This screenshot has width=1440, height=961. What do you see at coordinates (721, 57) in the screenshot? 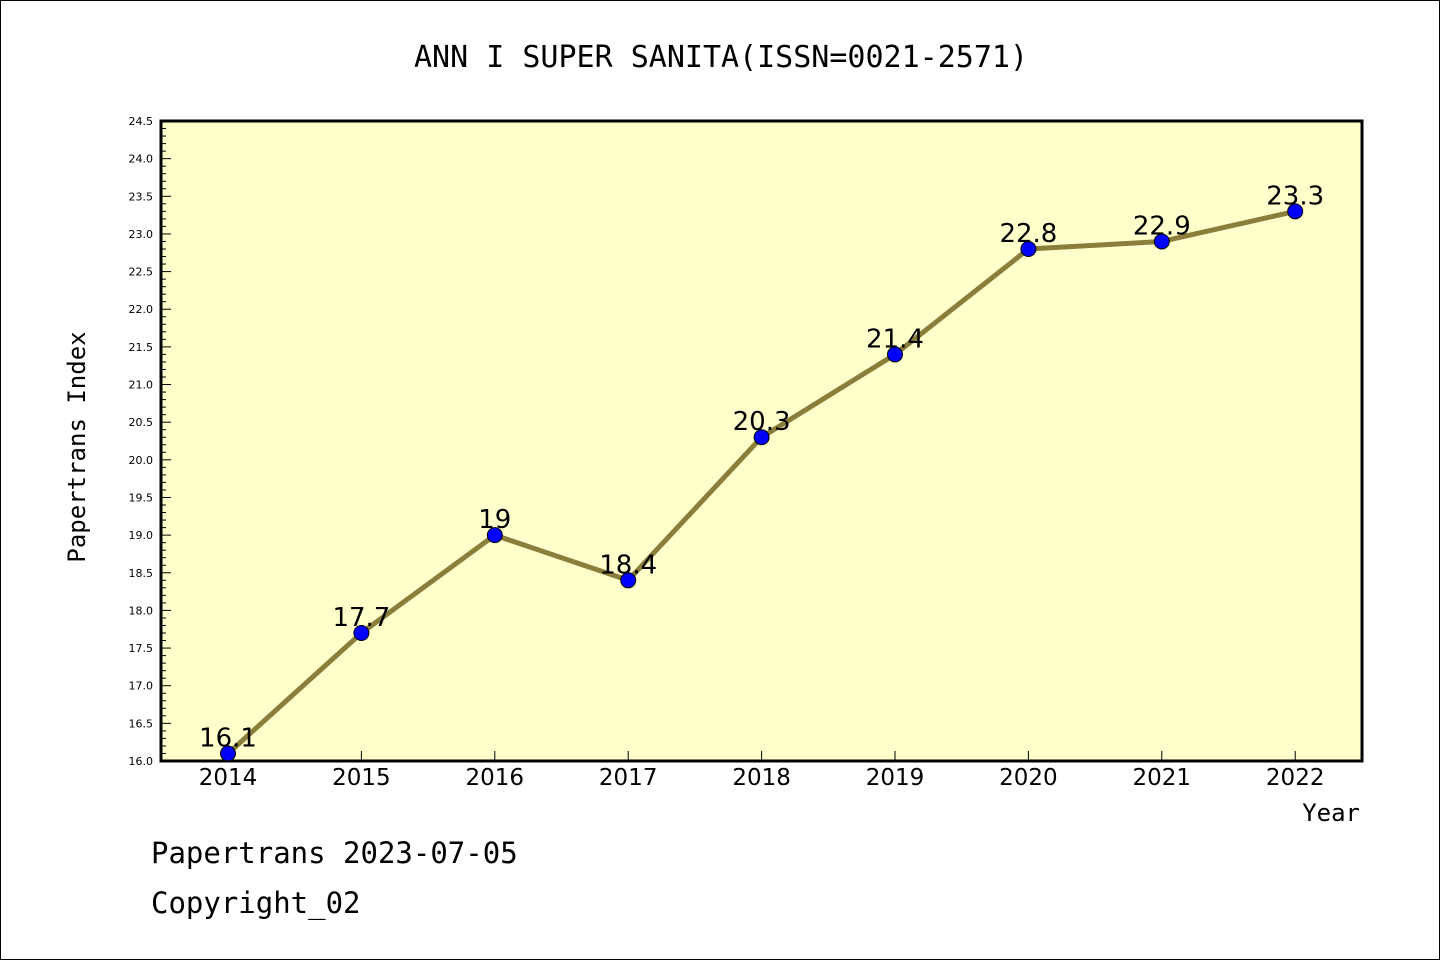
I see `chart-title: ANN I SUPER SANITA(ISSN=0021-2571)` at bounding box center [721, 57].